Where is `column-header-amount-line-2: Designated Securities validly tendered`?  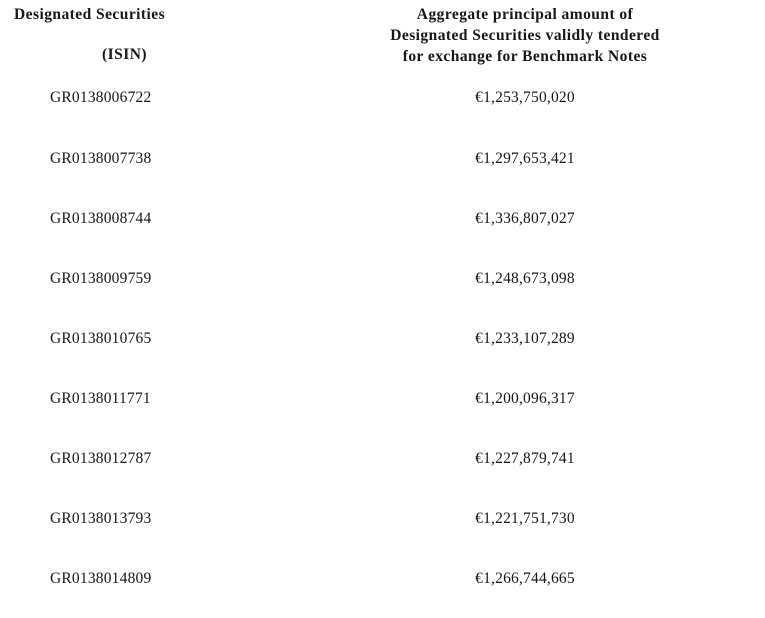
column-header-amount-line-2: Designated Securities validly tendered is located at coordinates (525, 35).